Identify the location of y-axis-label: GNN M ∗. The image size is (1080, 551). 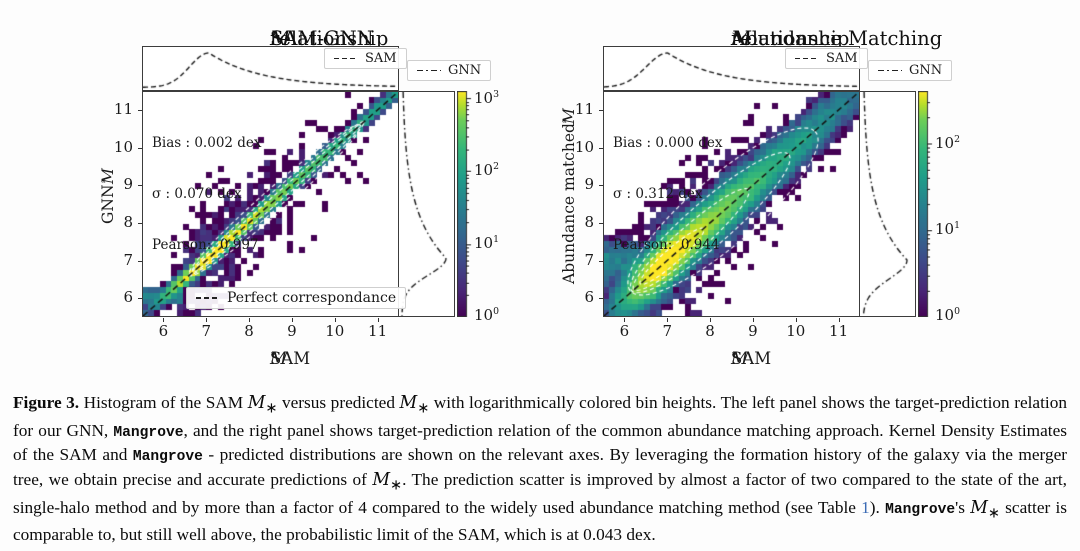
(108, 196).